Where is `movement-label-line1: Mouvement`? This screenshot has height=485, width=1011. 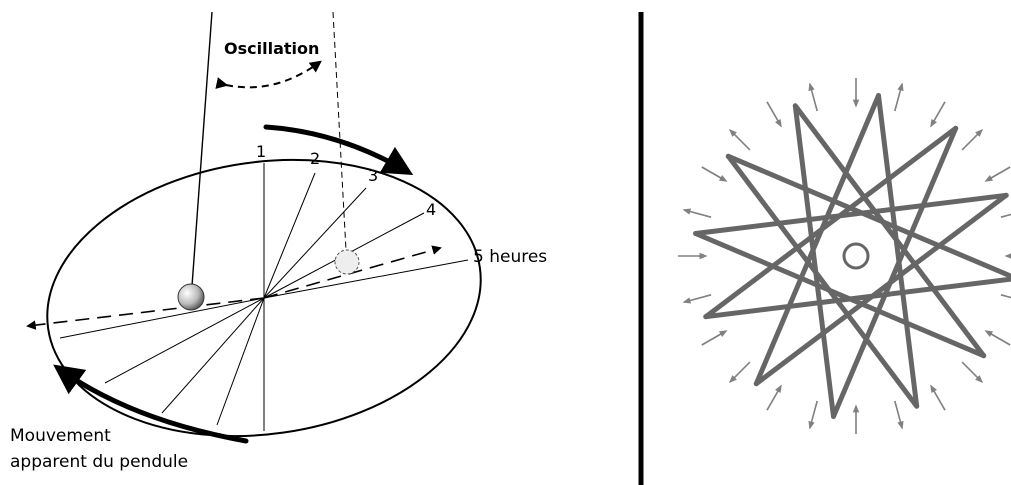
movement-label-line1: Mouvement is located at coordinates (60, 436).